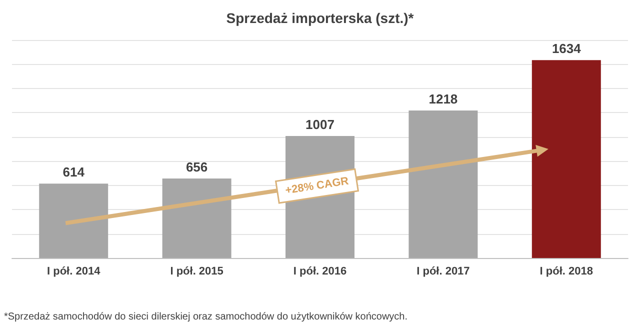 The width and height of the screenshot is (640, 326). What do you see at coordinates (320, 272) in the screenshot?
I see `x-tick-label: I pół. 2016` at bounding box center [320, 272].